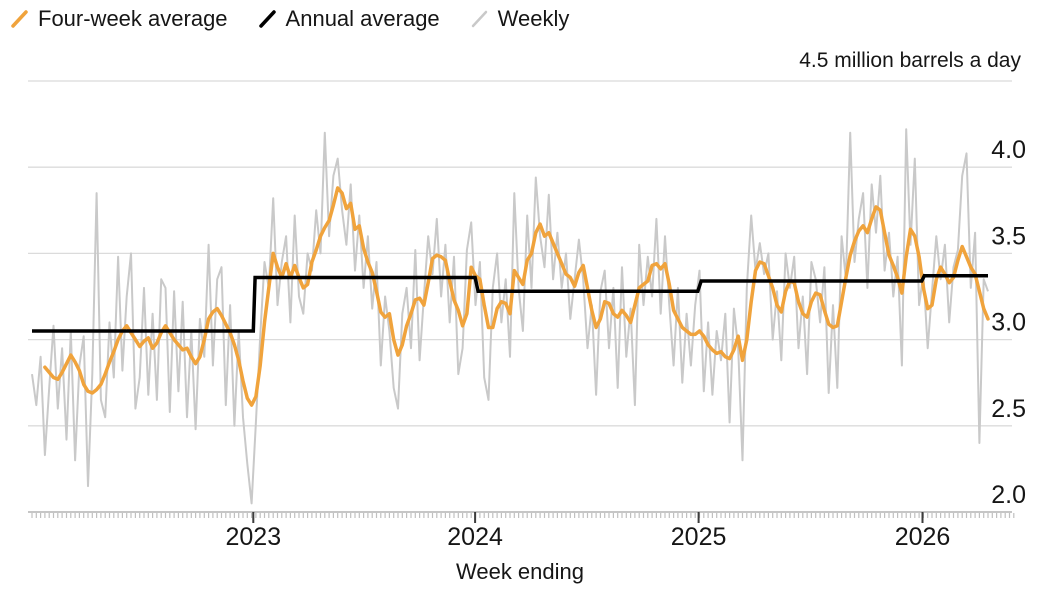  I want to click on legend-item-four-week-average: Four-week average, so click(119, 19).